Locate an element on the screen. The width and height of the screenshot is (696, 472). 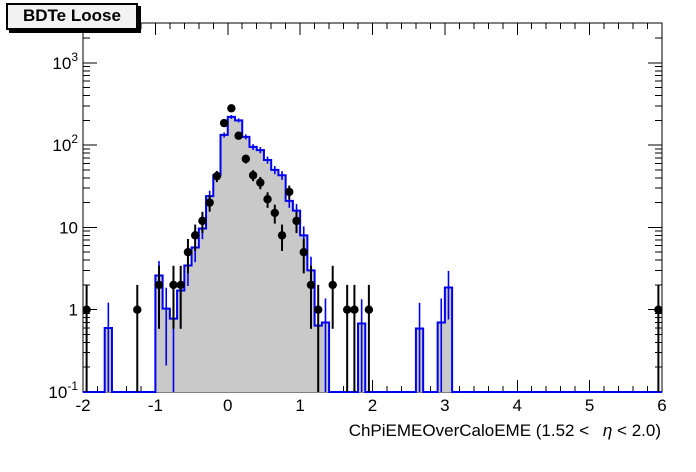
x-tick-label: 5 is located at coordinates (589, 405).